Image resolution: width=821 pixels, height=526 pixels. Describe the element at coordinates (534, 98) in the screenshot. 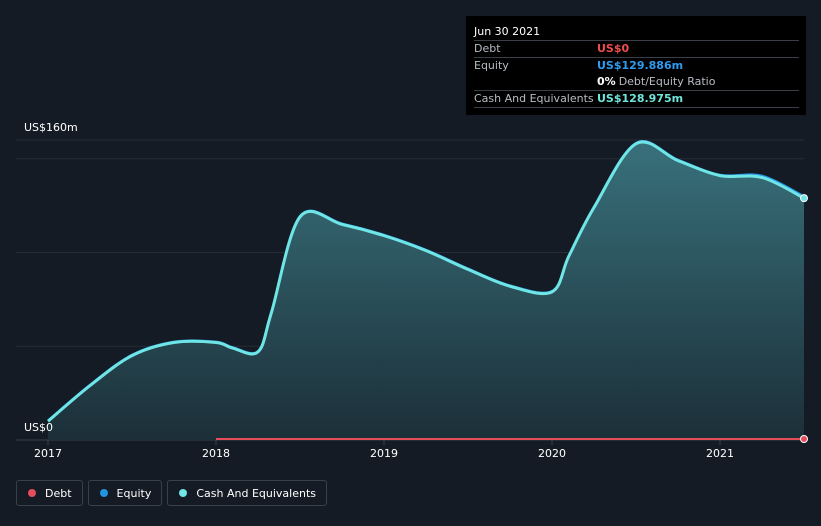

I see `tooltip-cash-label: Cash And Equivalents` at that location.